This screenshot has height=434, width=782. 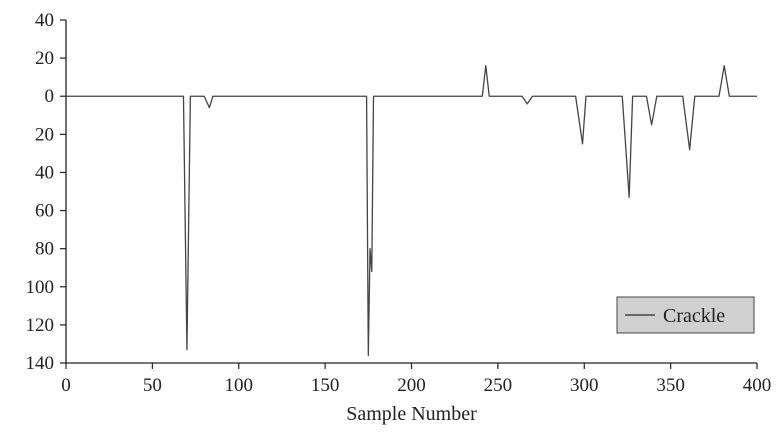 I want to click on x-tick-label: 400, so click(x=757, y=385).